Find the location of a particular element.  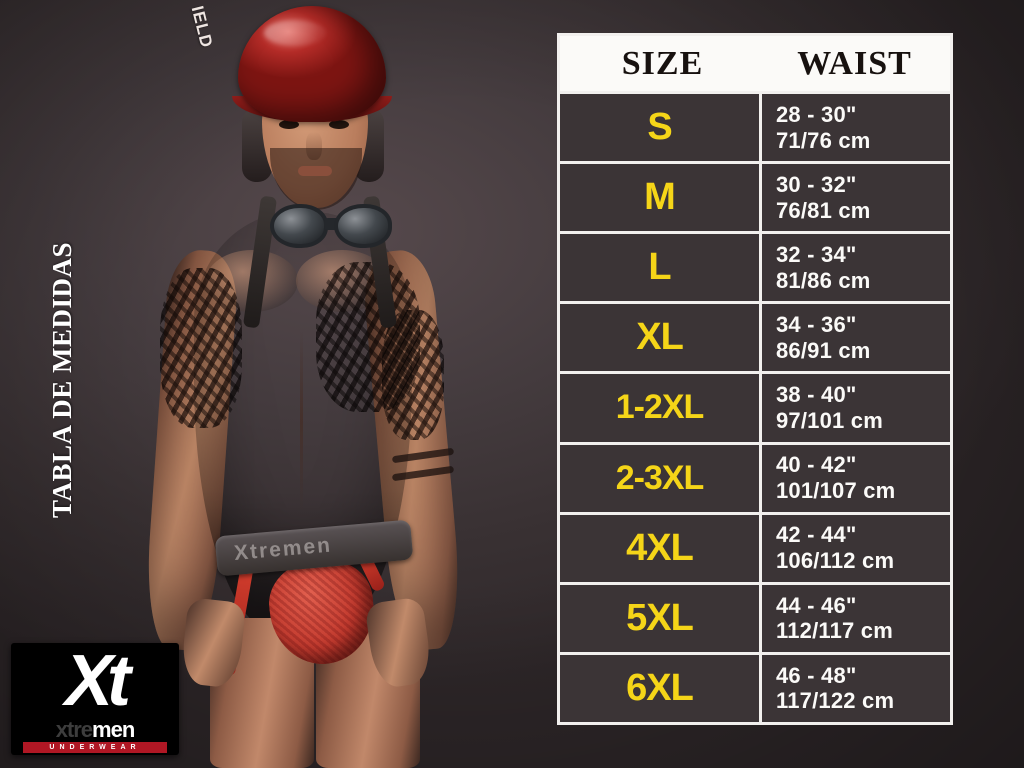

waist-inches: 30 - 32" is located at coordinates (816, 184).